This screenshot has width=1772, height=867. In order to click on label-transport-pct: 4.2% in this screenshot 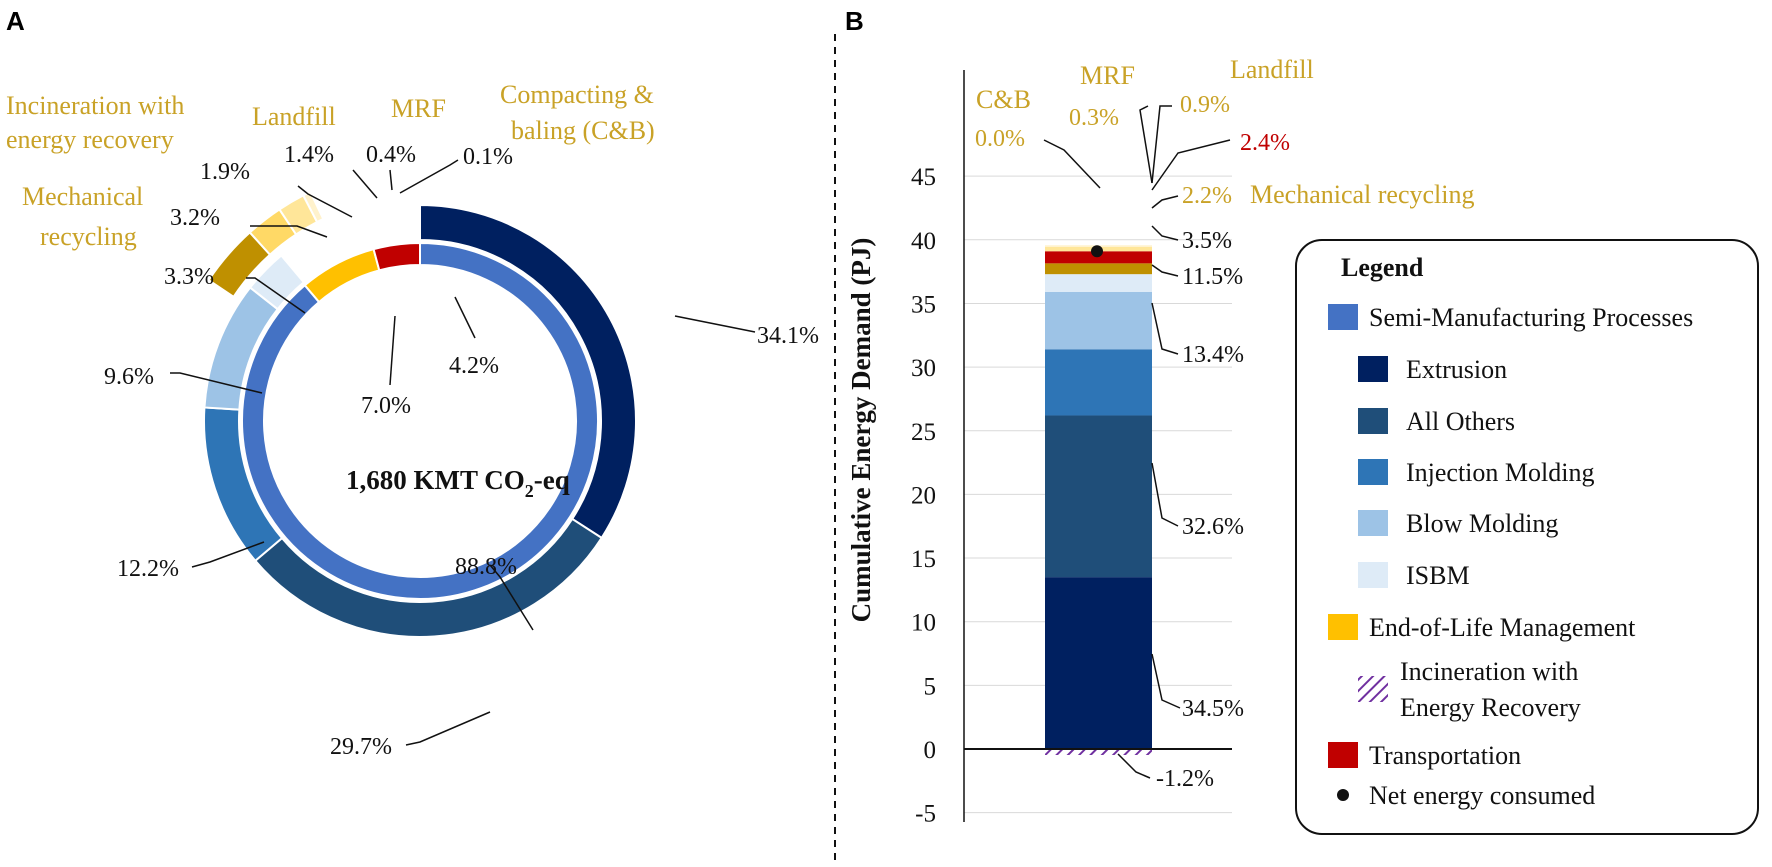, I will do `click(474, 366)`.